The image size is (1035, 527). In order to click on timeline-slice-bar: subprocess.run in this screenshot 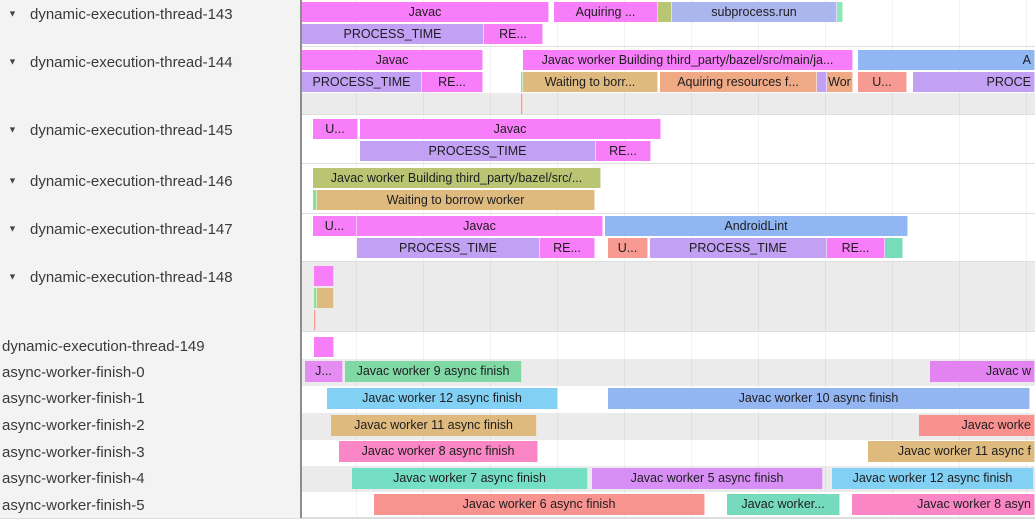, I will do `click(754, 12)`.